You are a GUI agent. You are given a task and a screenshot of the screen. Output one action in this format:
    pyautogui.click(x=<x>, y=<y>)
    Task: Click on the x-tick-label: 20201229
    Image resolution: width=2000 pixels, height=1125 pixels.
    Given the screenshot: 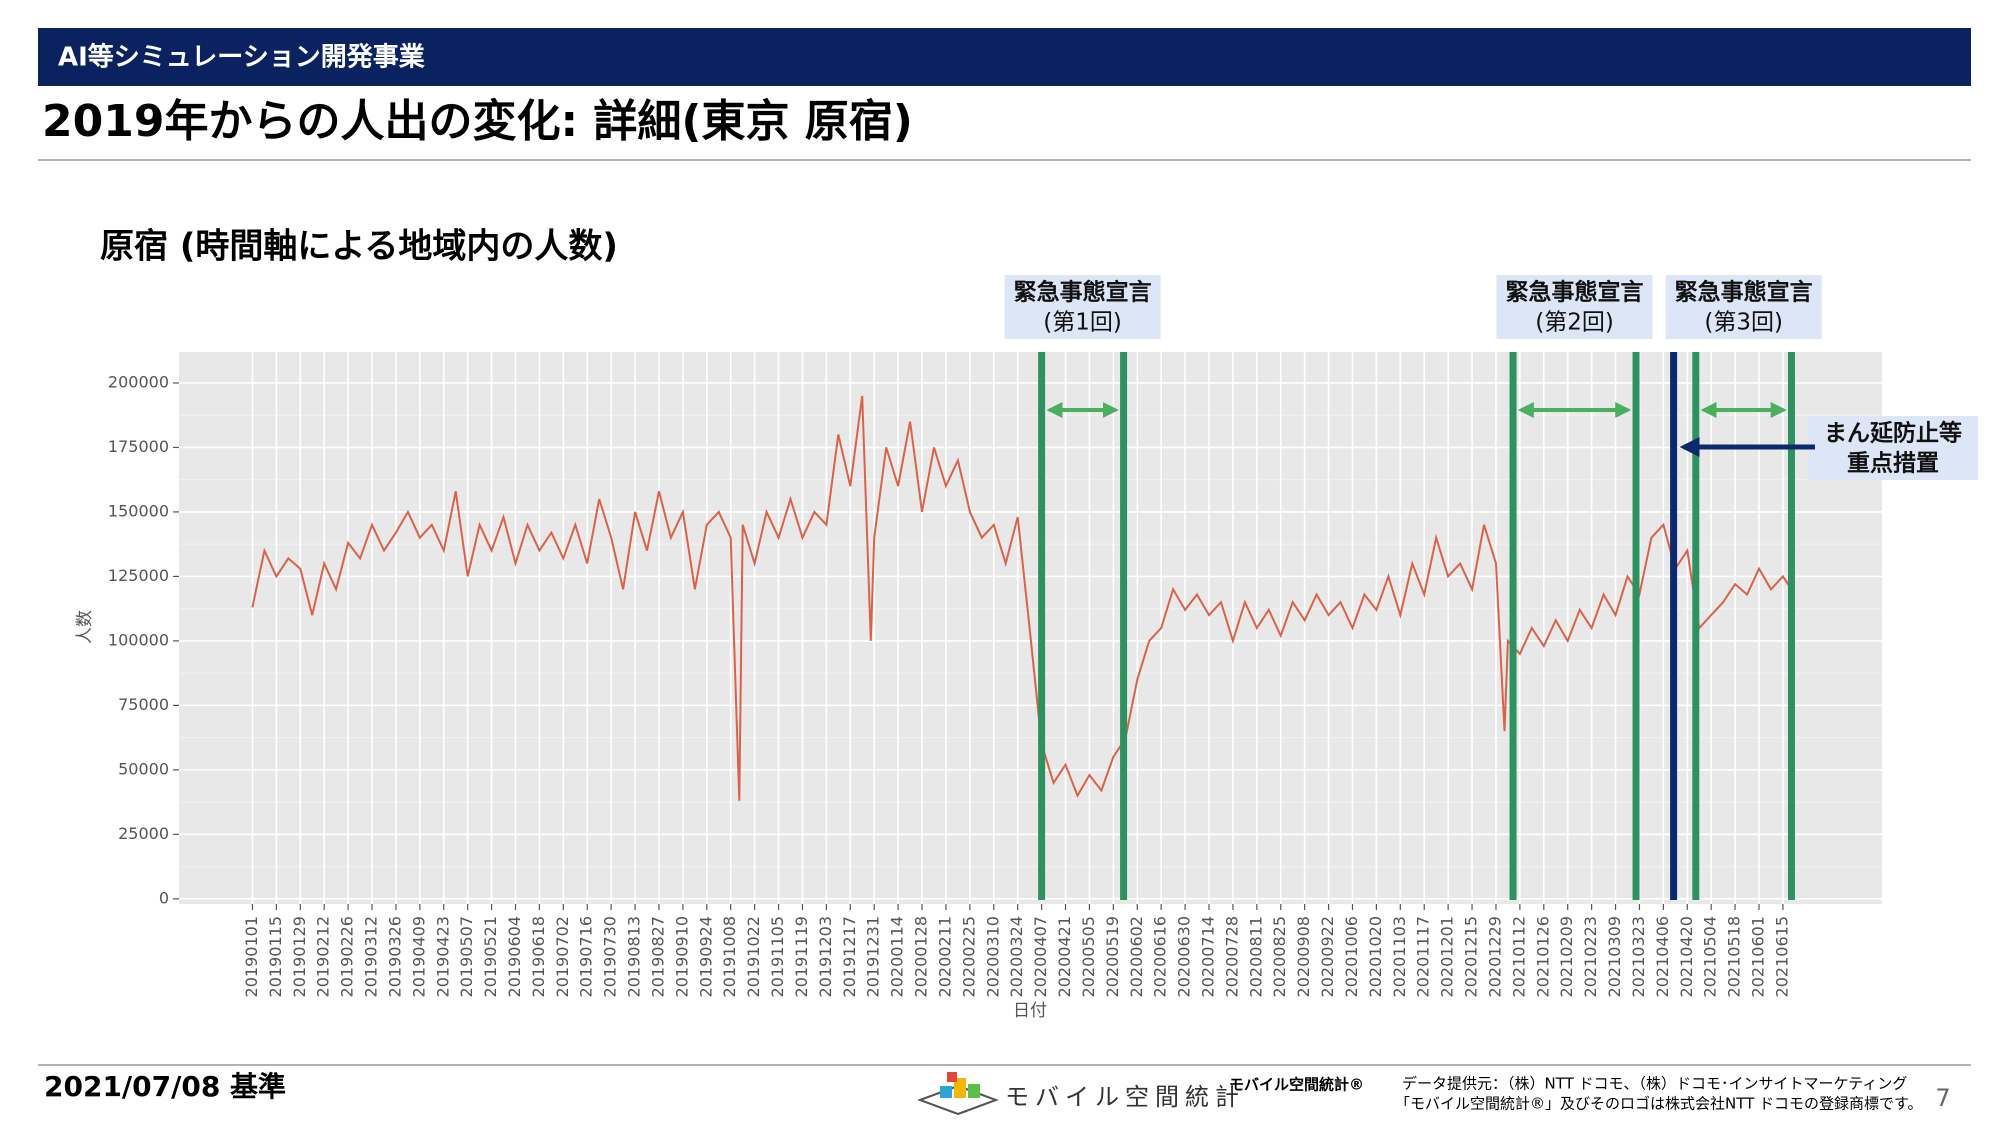 What is the action you would take?
    pyautogui.click(x=1494, y=956)
    